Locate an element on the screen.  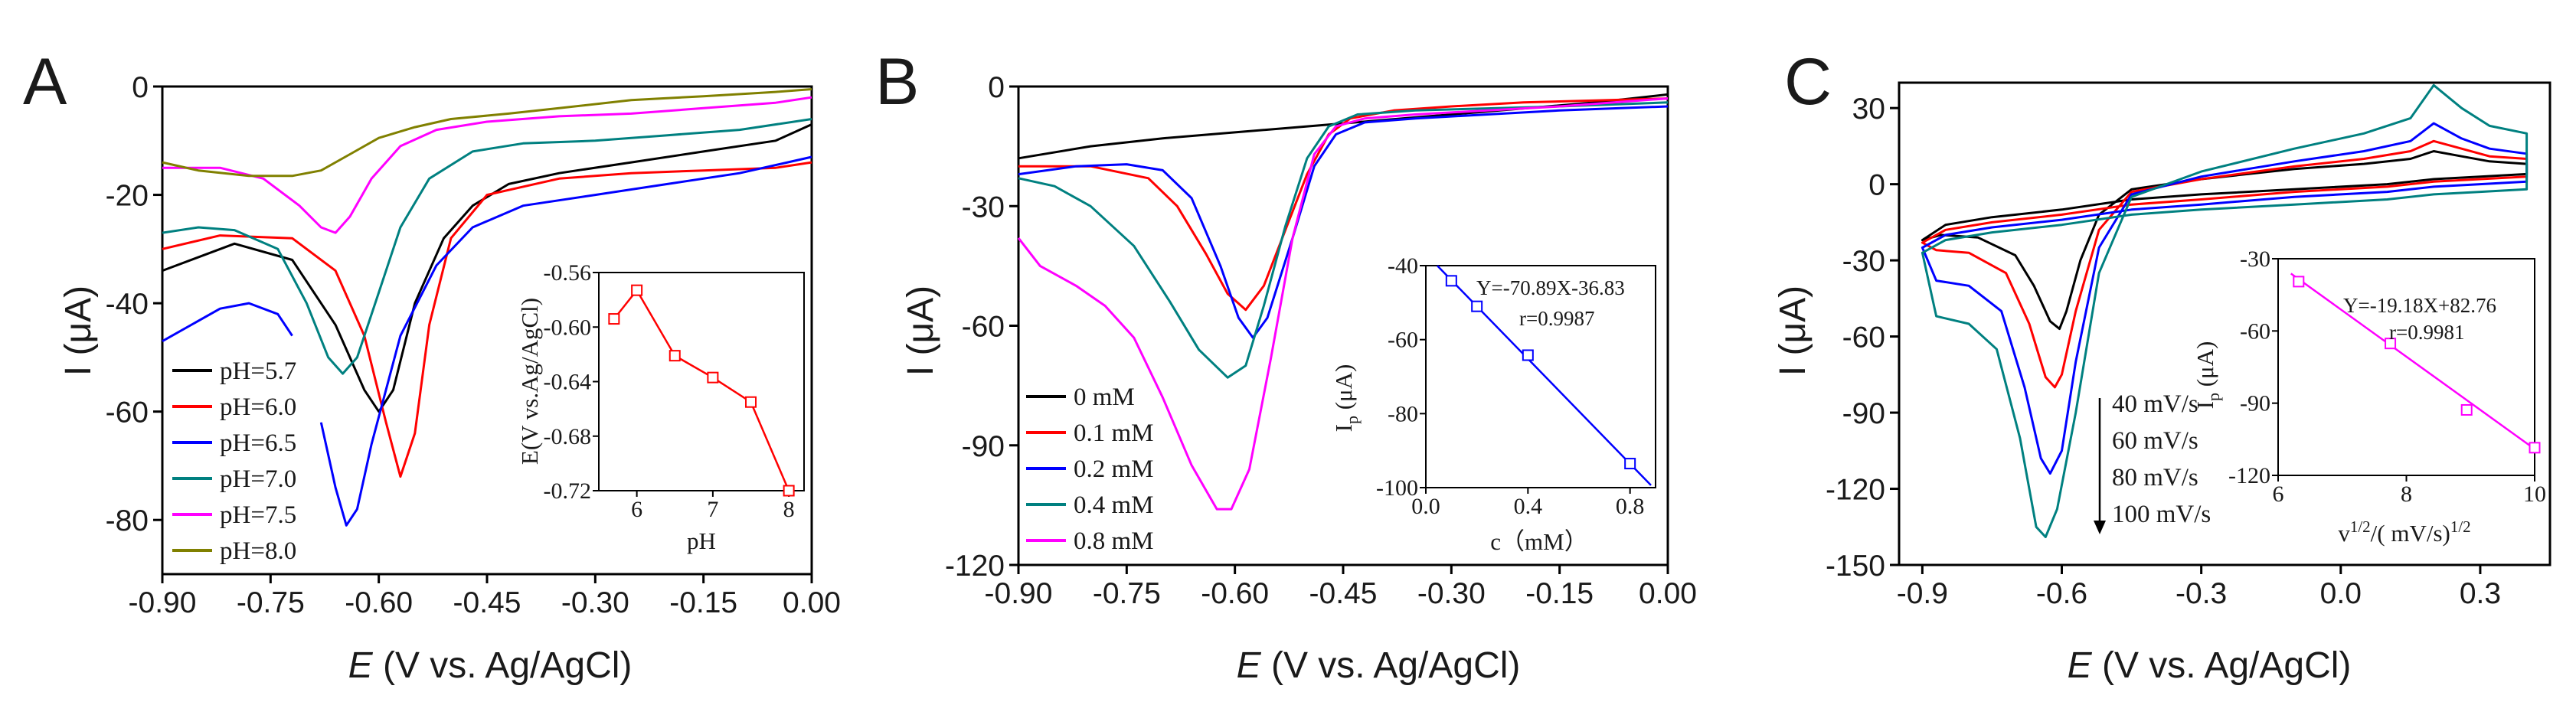
y-tick-label: -100 is located at coordinates (1397, 488).